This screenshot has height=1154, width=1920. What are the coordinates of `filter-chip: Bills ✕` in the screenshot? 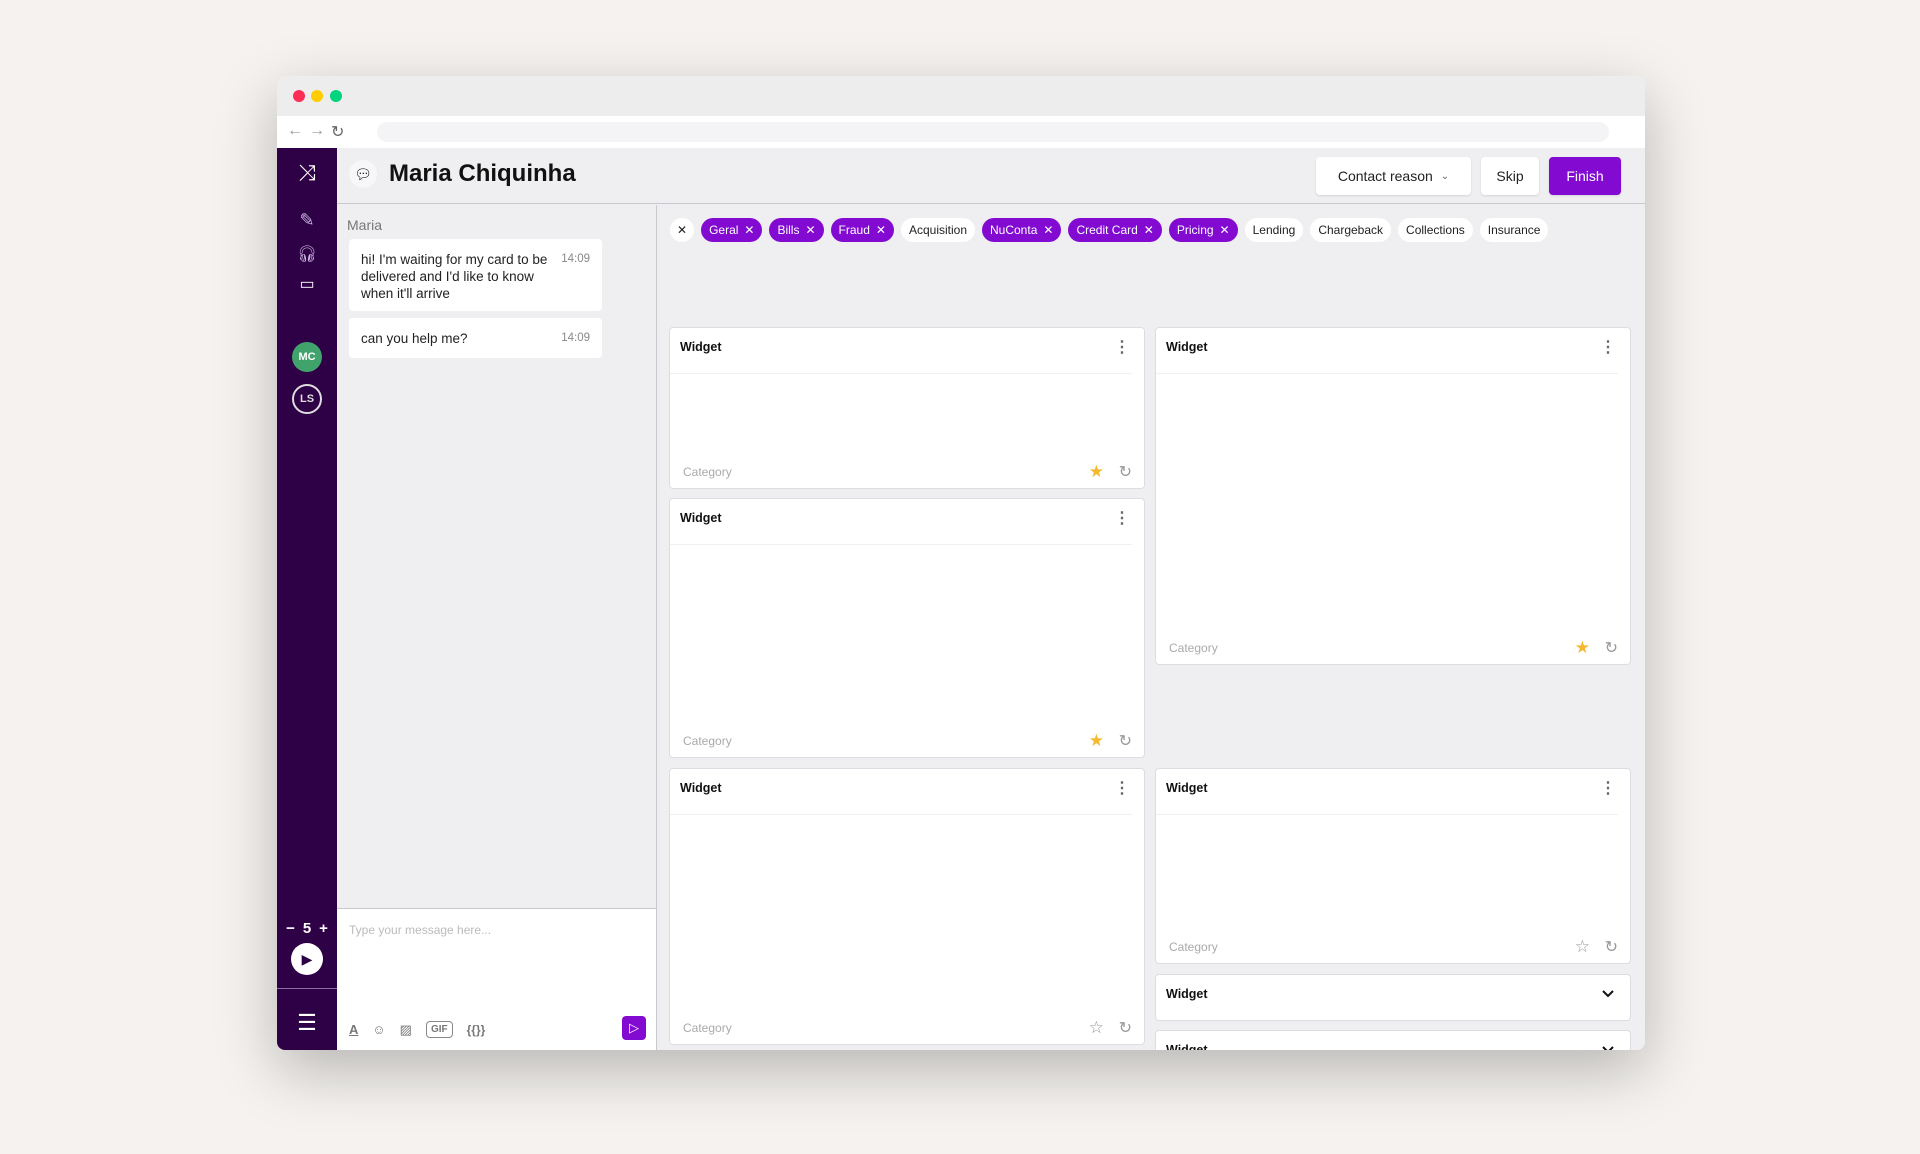 It's located at (796, 230).